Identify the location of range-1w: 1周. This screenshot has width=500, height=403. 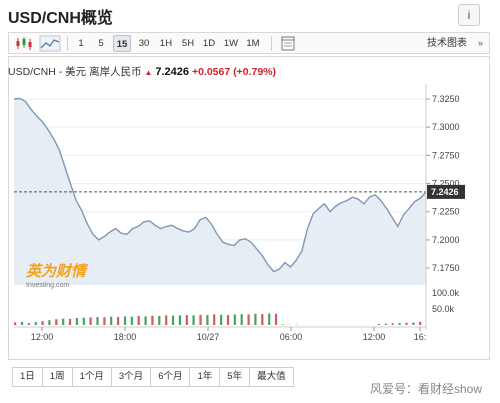
(57, 377).